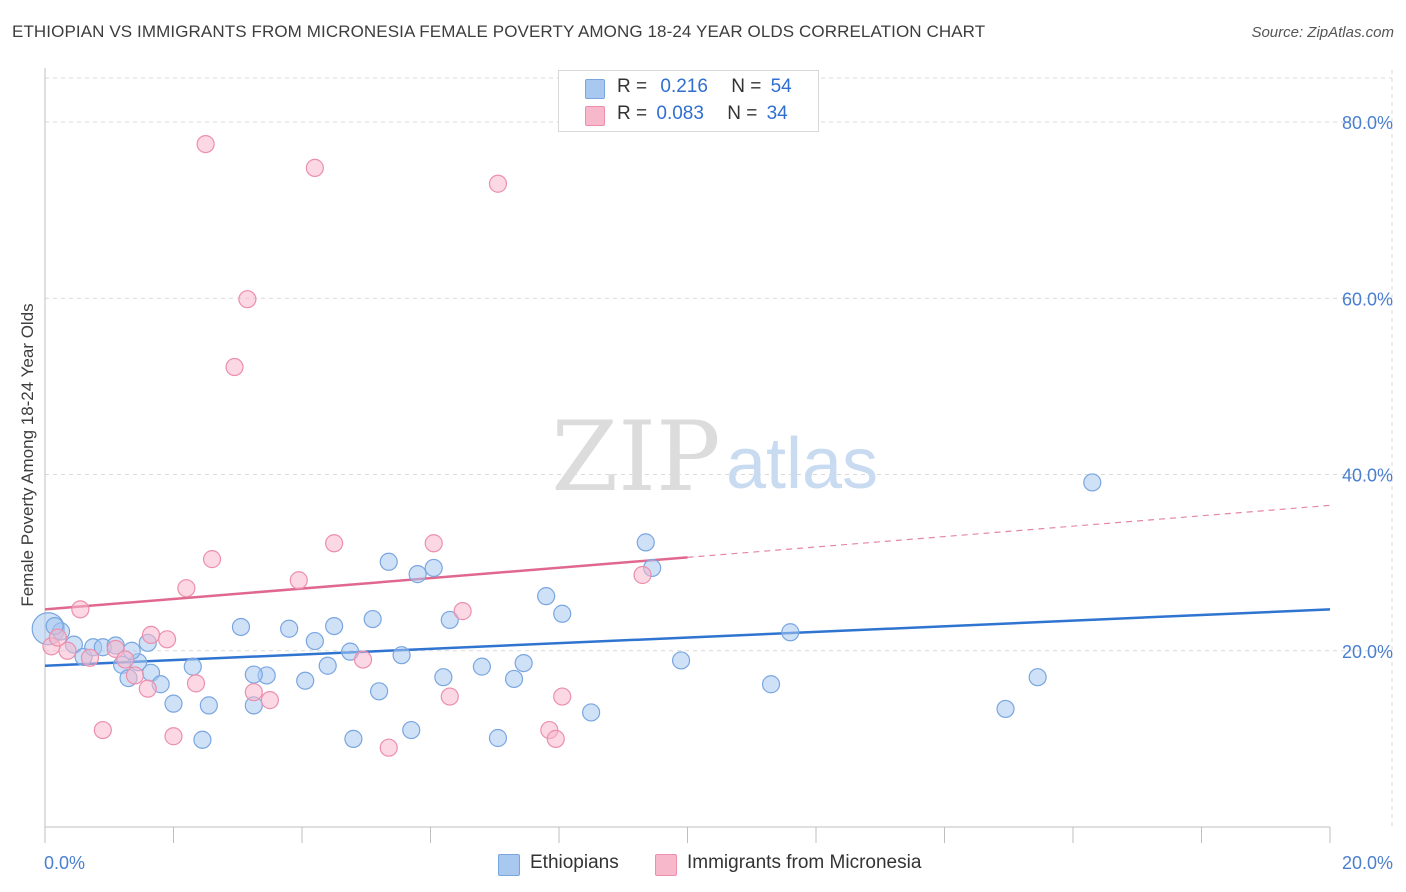  Describe the element at coordinates (595, 89) in the screenshot. I see `legend-swatch-blue` at that location.